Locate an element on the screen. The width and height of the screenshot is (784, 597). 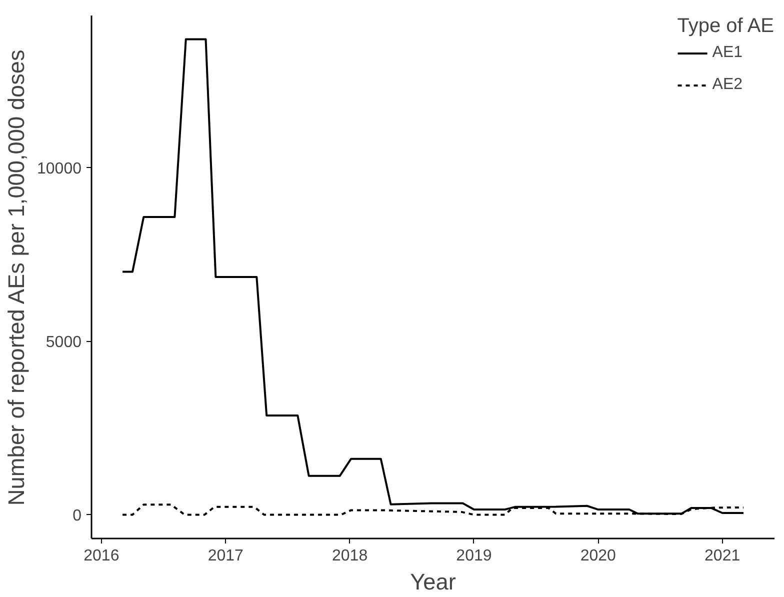
x-axis-title: Year is located at coordinates (433, 581).